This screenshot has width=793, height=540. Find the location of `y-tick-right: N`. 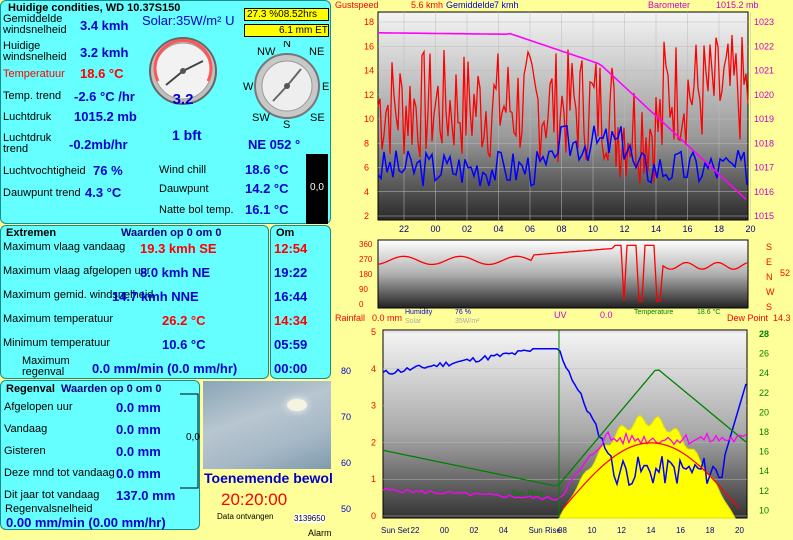

y-tick-right: N is located at coordinates (769, 277).